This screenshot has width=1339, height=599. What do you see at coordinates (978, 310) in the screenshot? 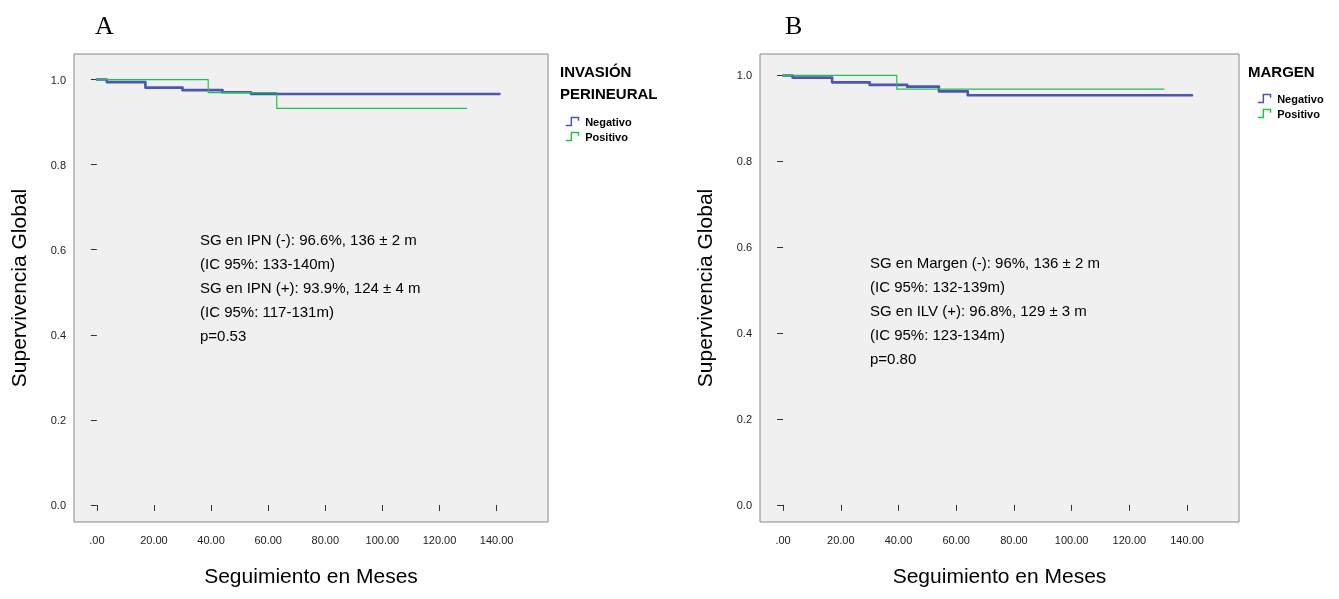
I see `annotation: SG en ILV (+): 96.8%, 129 ± 3 m` at bounding box center [978, 310].